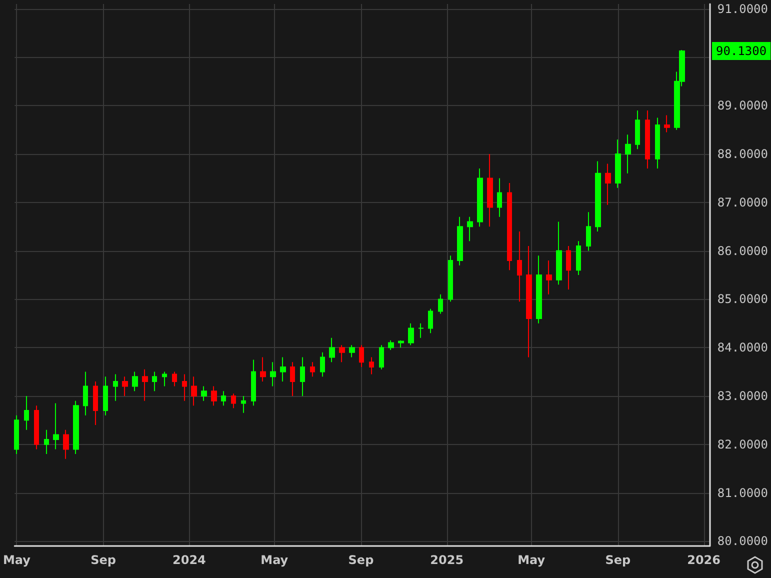 The image size is (771, 578). What do you see at coordinates (189, 560) in the screenshot?
I see `x-tick-label: 2024` at bounding box center [189, 560].